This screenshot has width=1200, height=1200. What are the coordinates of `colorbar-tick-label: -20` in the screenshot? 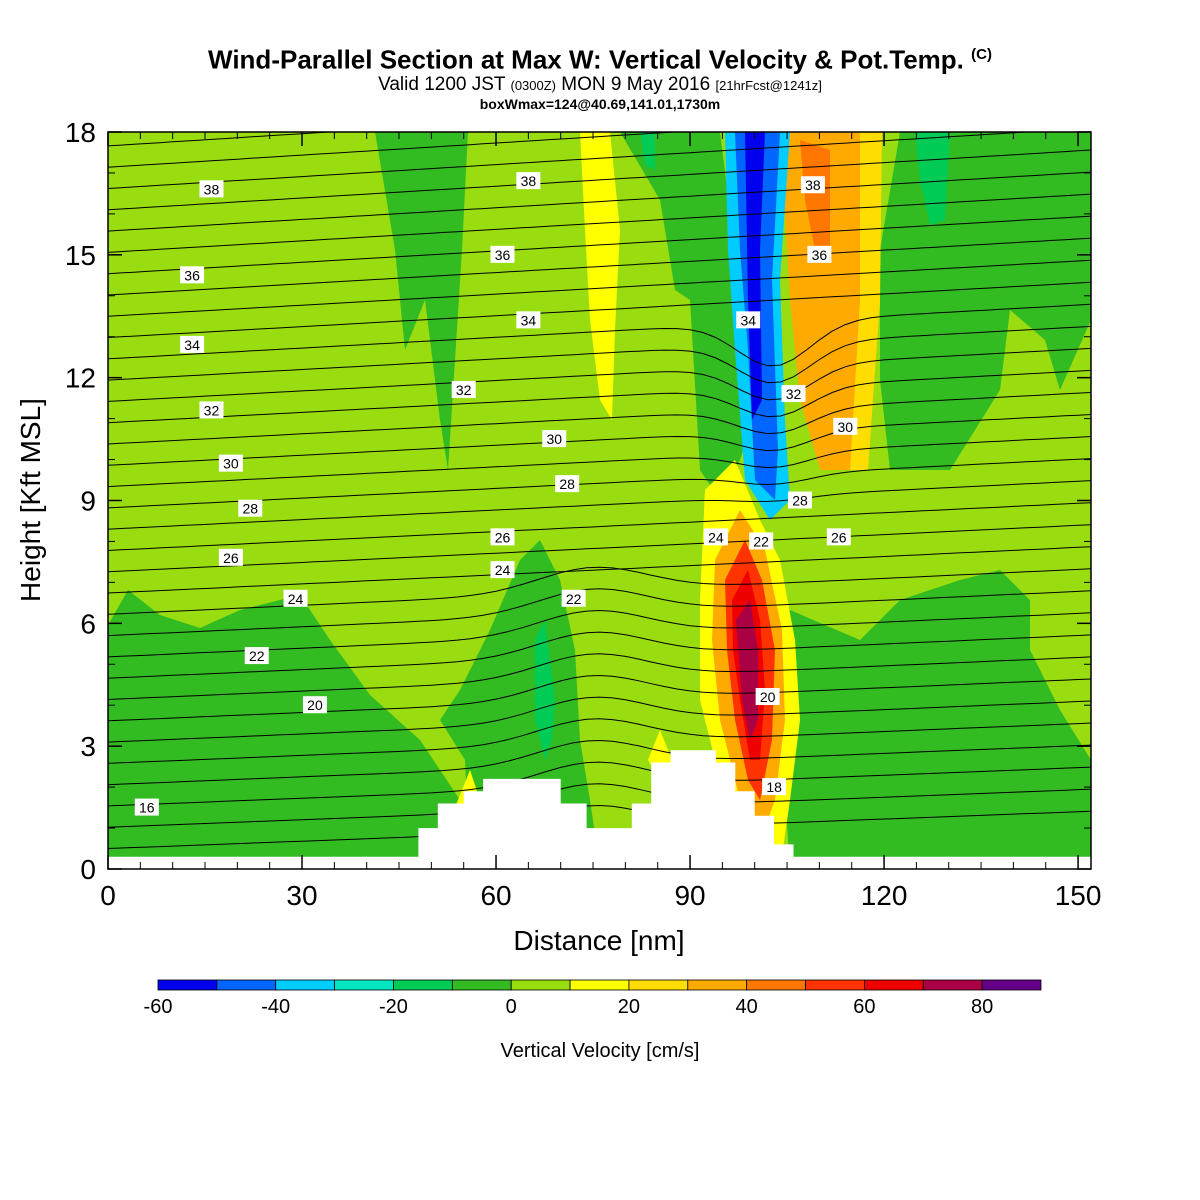 It's located at (393, 1007).